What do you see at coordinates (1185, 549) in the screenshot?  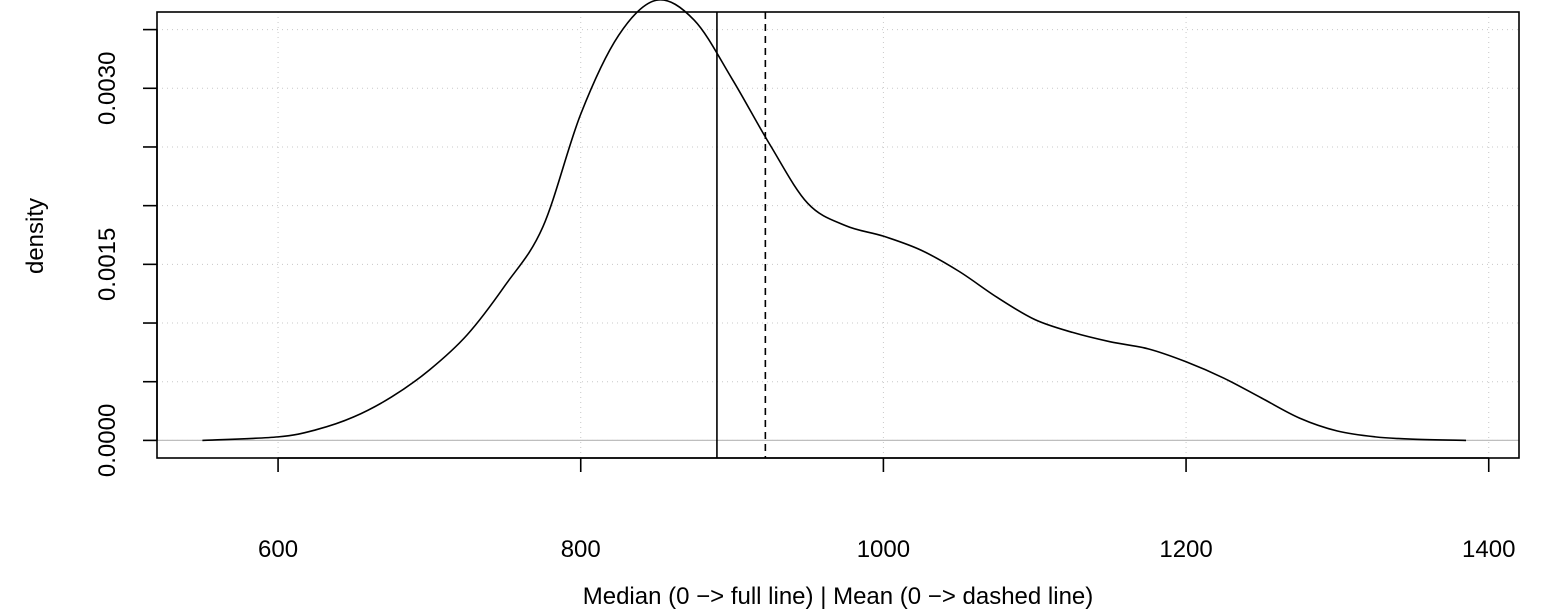 I see `x-tick-label-3: 1200` at bounding box center [1185, 549].